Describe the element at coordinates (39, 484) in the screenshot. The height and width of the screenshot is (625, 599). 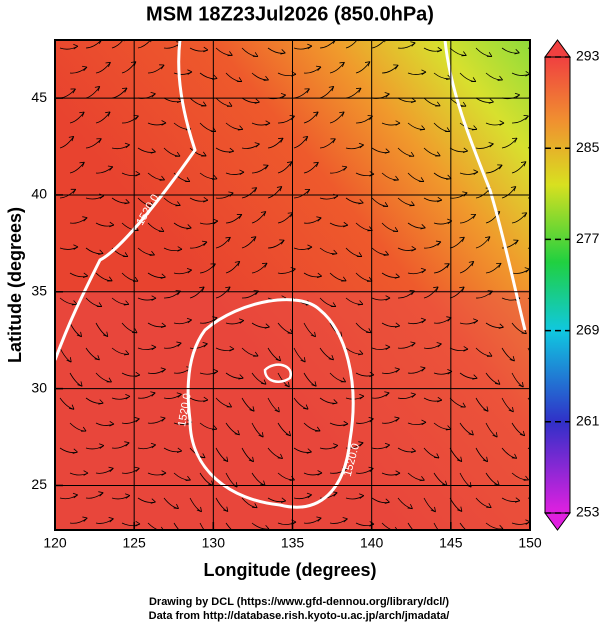
I see `y-tick-label: 25` at that location.